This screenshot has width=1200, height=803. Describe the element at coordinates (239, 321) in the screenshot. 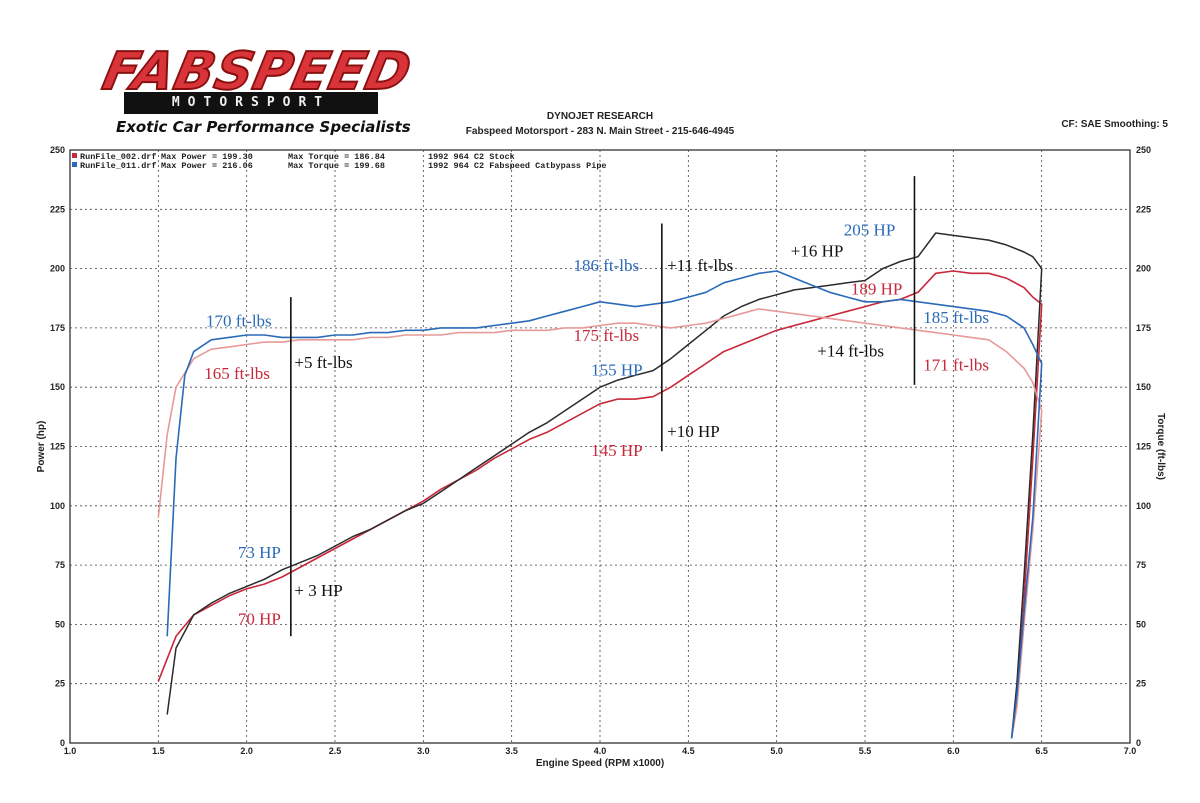

I see `annotation-label: 170 ft-lbs` at that location.